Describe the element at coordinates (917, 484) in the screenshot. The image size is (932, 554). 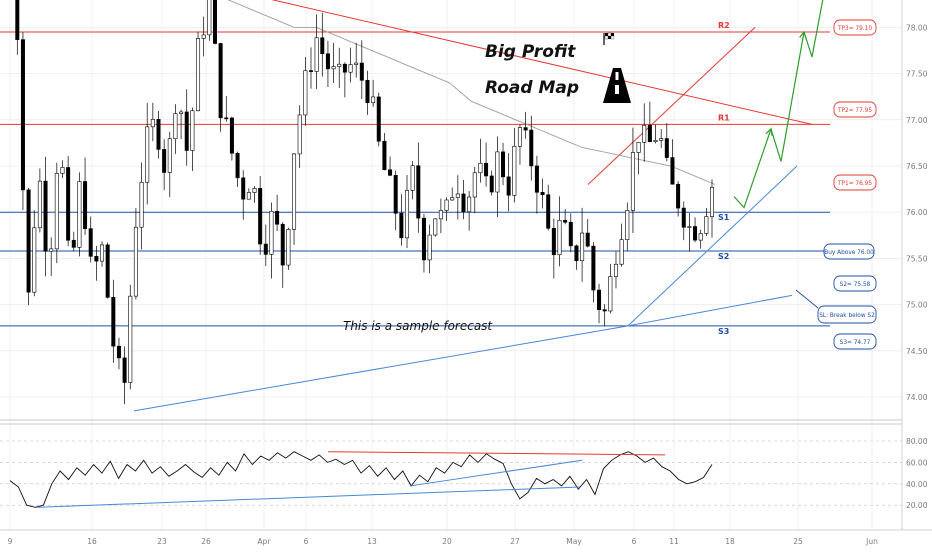
I see `rsi-tick-label: 40.00` at that location.